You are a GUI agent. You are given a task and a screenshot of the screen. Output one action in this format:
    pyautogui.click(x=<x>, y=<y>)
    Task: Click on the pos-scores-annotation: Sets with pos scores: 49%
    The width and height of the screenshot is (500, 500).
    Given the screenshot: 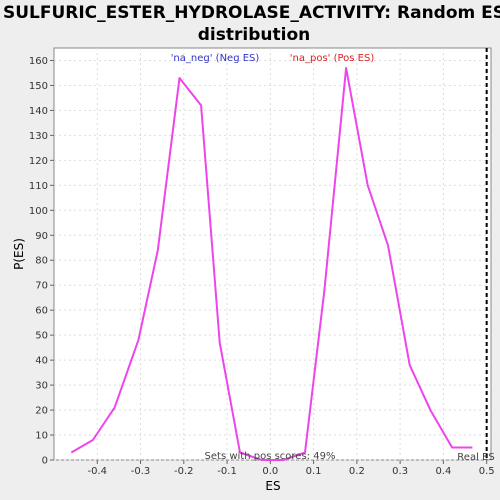 What is the action you would take?
    pyautogui.click(x=270, y=456)
    